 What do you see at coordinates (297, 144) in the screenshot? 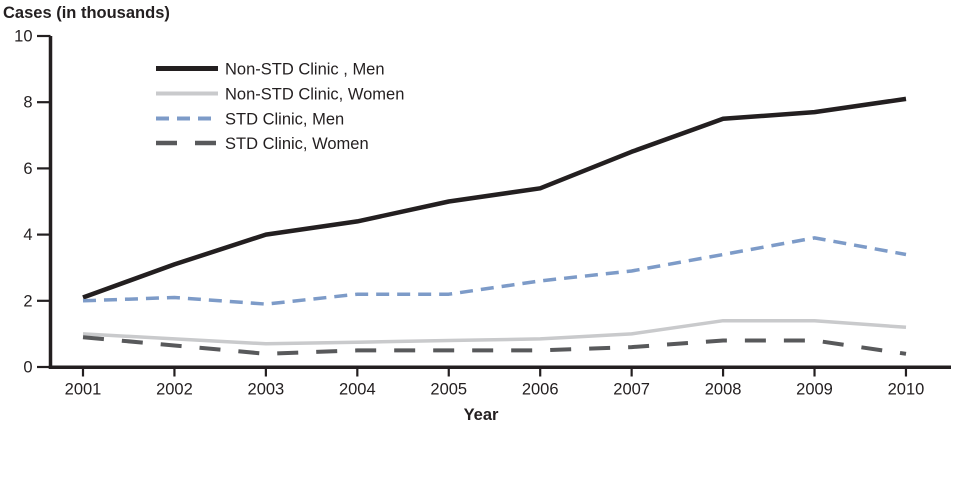
I see `legend-item-label: STD Clinic, Women` at bounding box center [297, 144].